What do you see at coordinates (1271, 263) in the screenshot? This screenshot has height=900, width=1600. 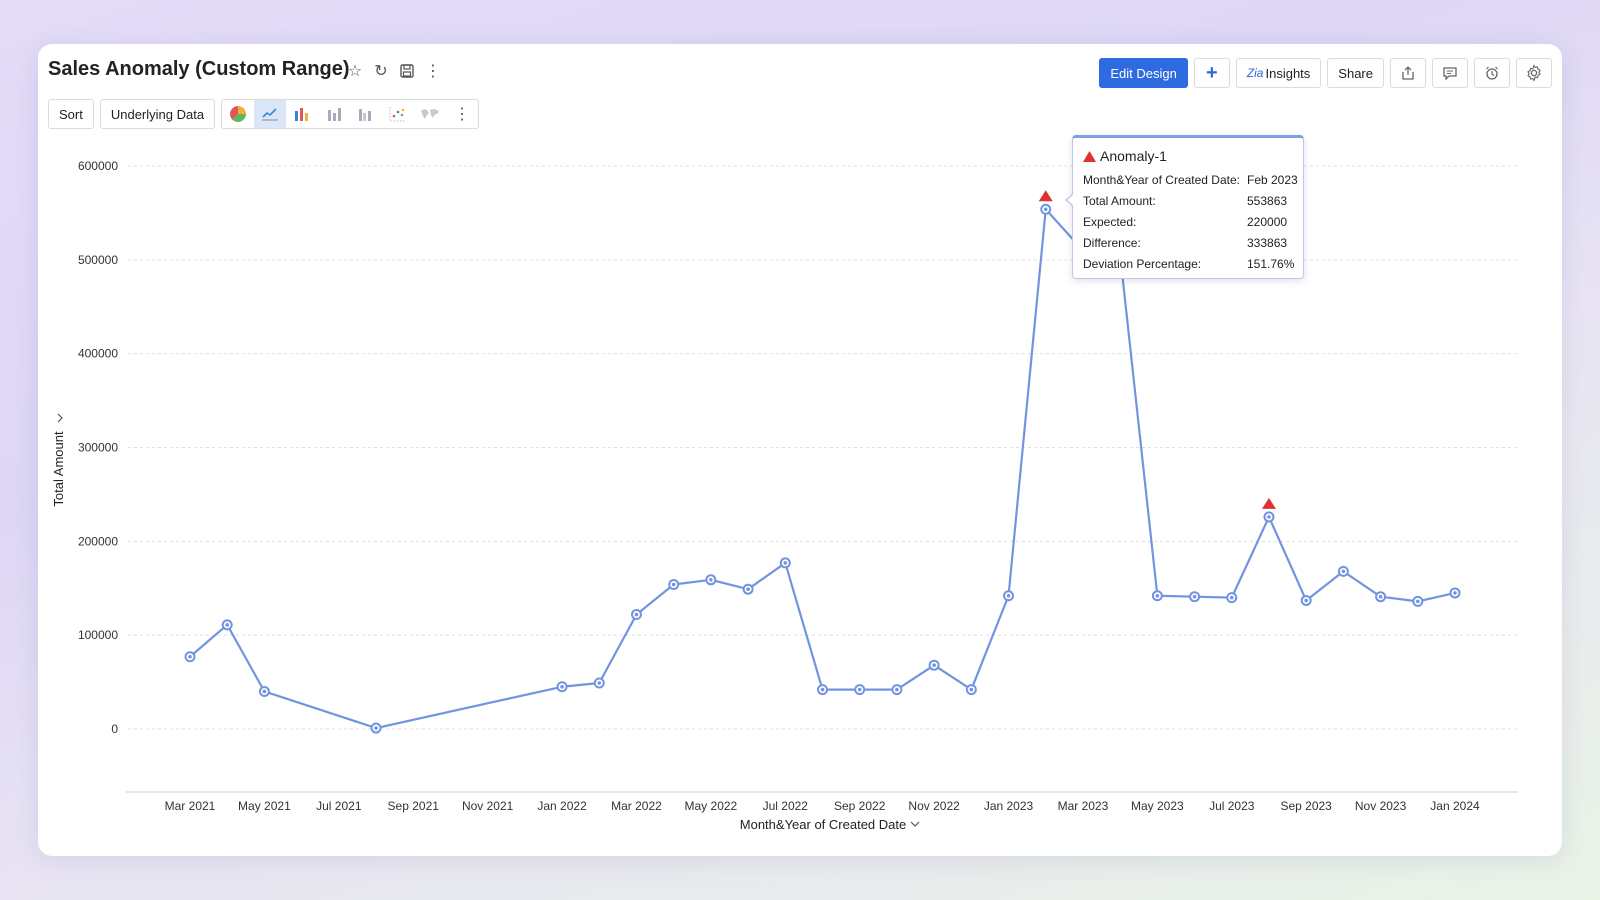 I see `tooltip-value: 151.76%` at bounding box center [1271, 263].